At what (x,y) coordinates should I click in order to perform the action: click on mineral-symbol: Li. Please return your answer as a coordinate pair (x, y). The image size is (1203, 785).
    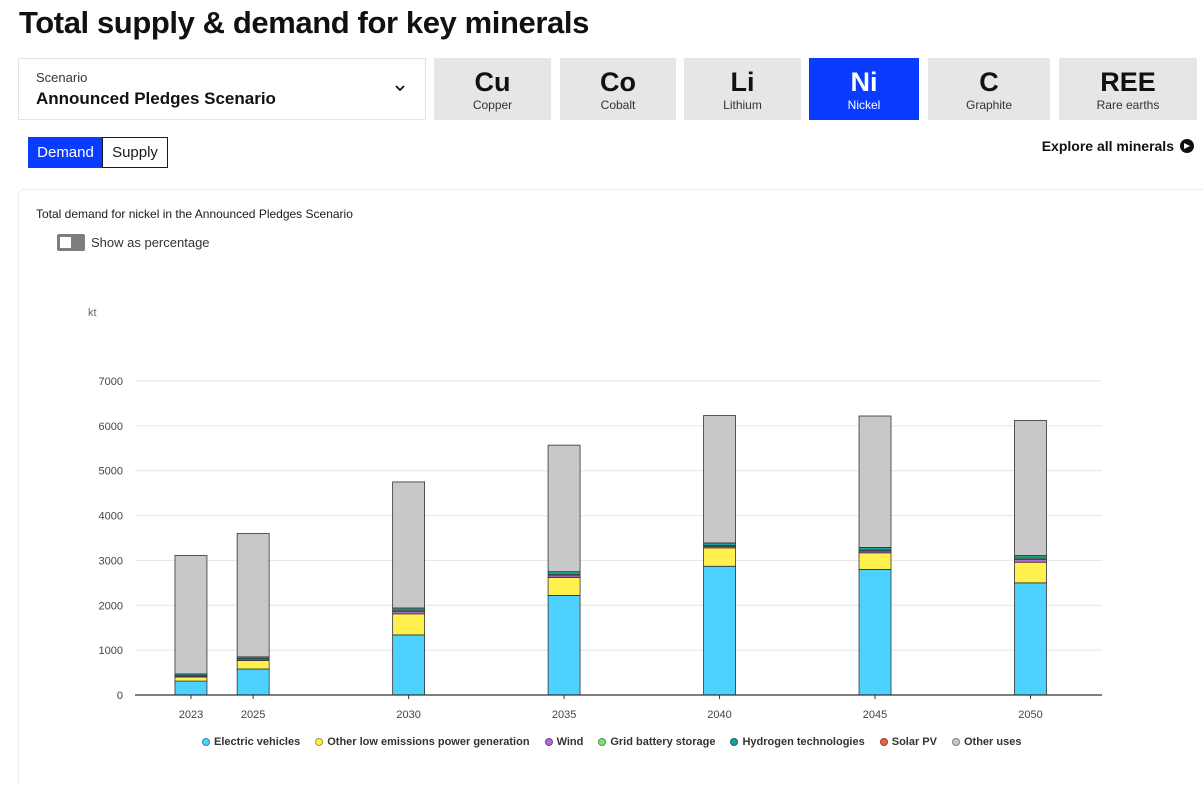
    Looking at the image, I should click on (742, 82).